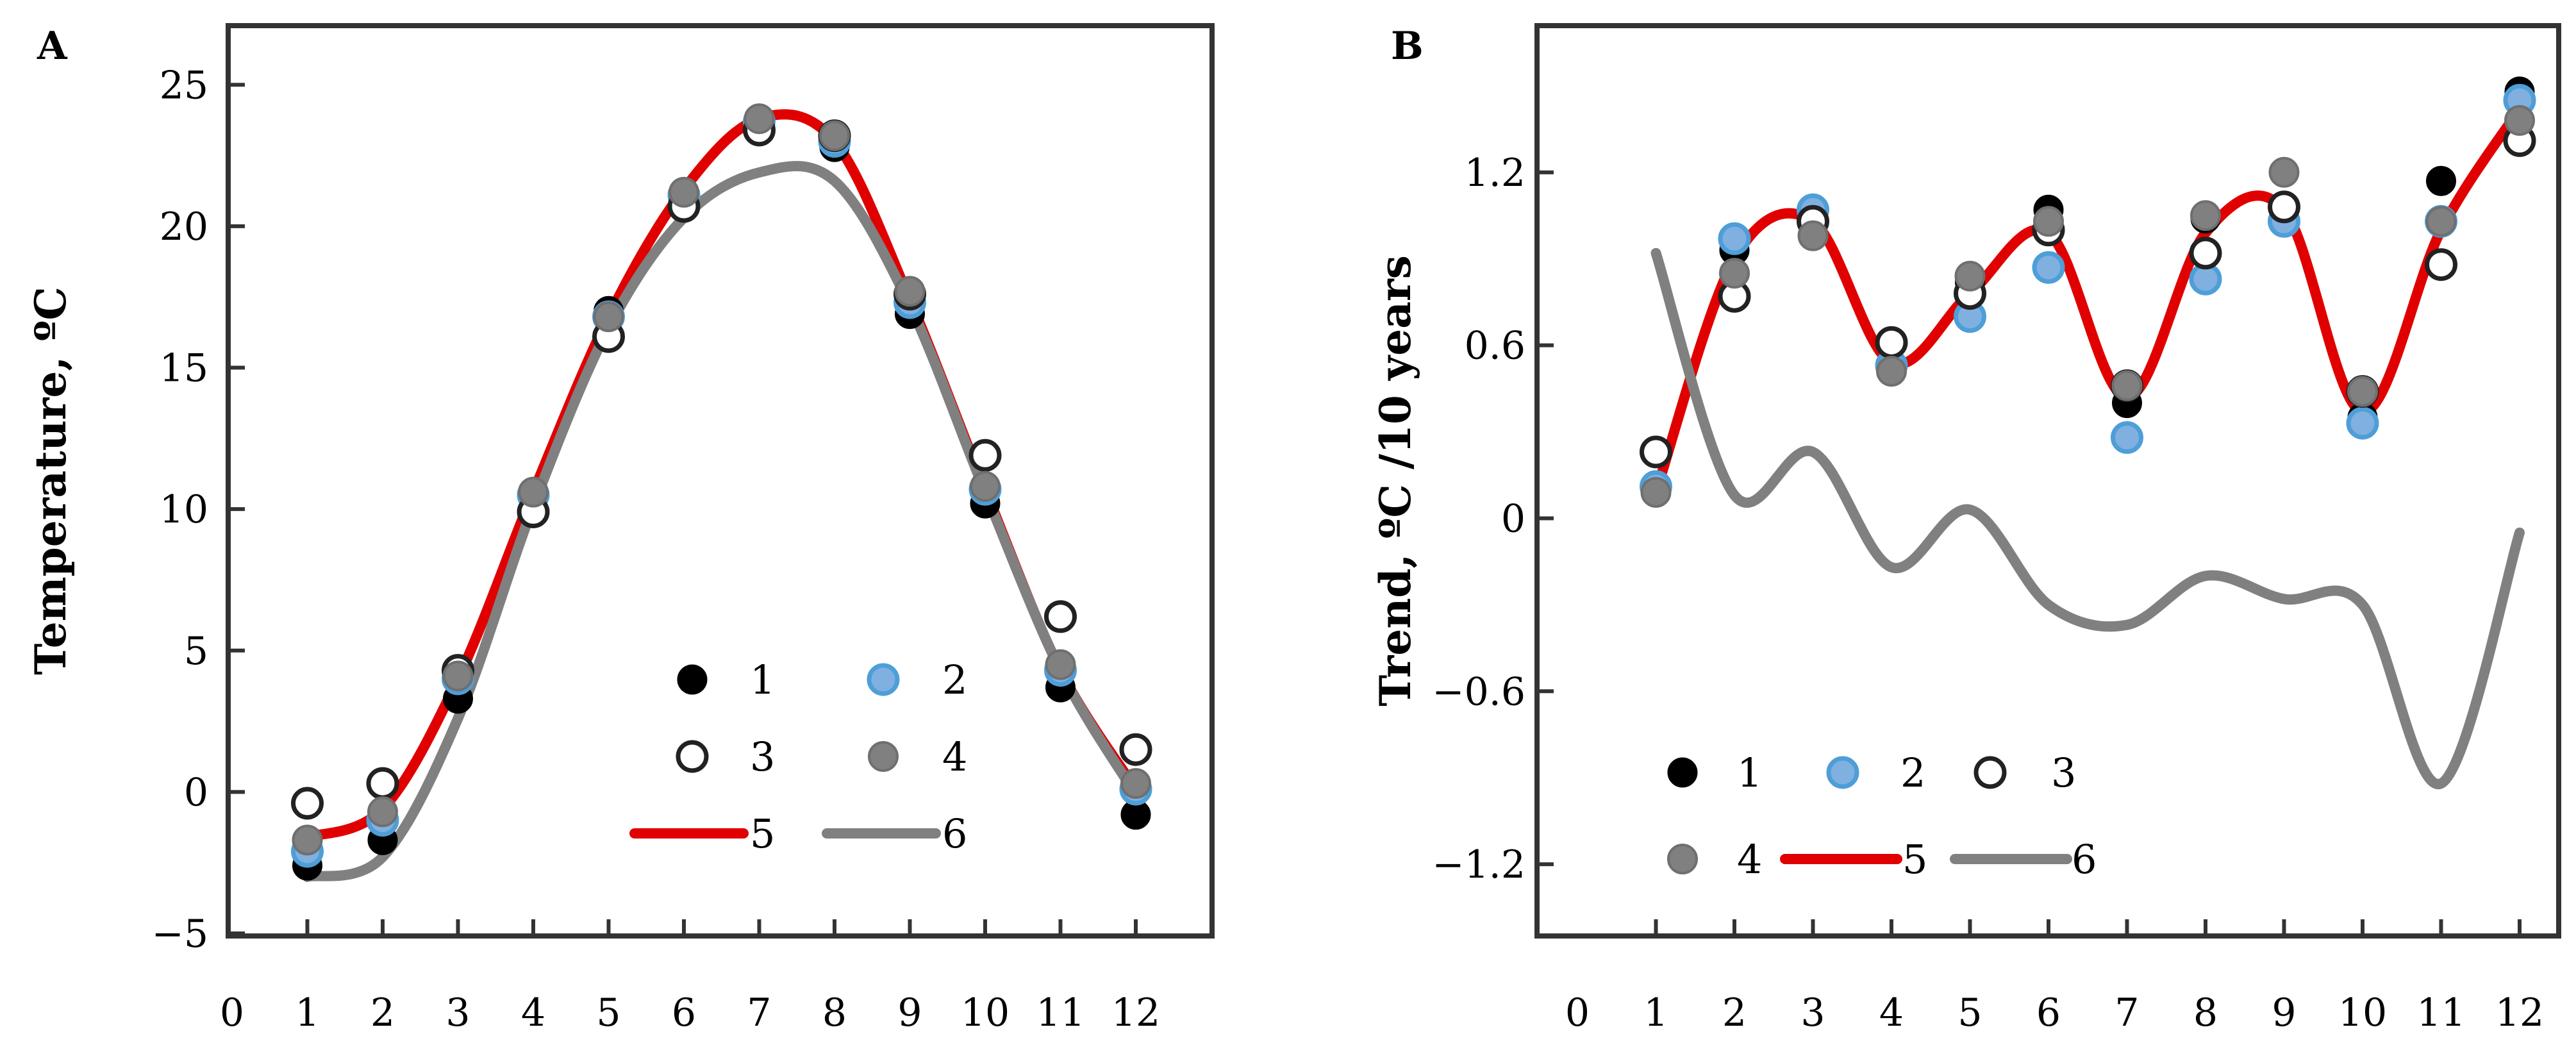 The image size is (2576, 1052). I want to click on panel-b-letter: B, so click(1408, 46).